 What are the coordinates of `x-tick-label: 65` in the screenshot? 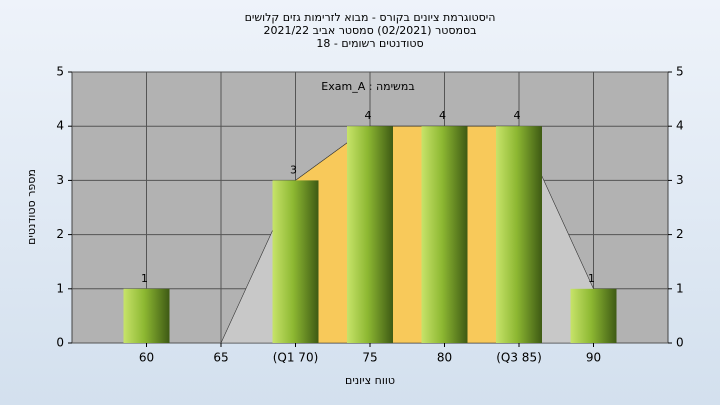 It's located at (220, 358).